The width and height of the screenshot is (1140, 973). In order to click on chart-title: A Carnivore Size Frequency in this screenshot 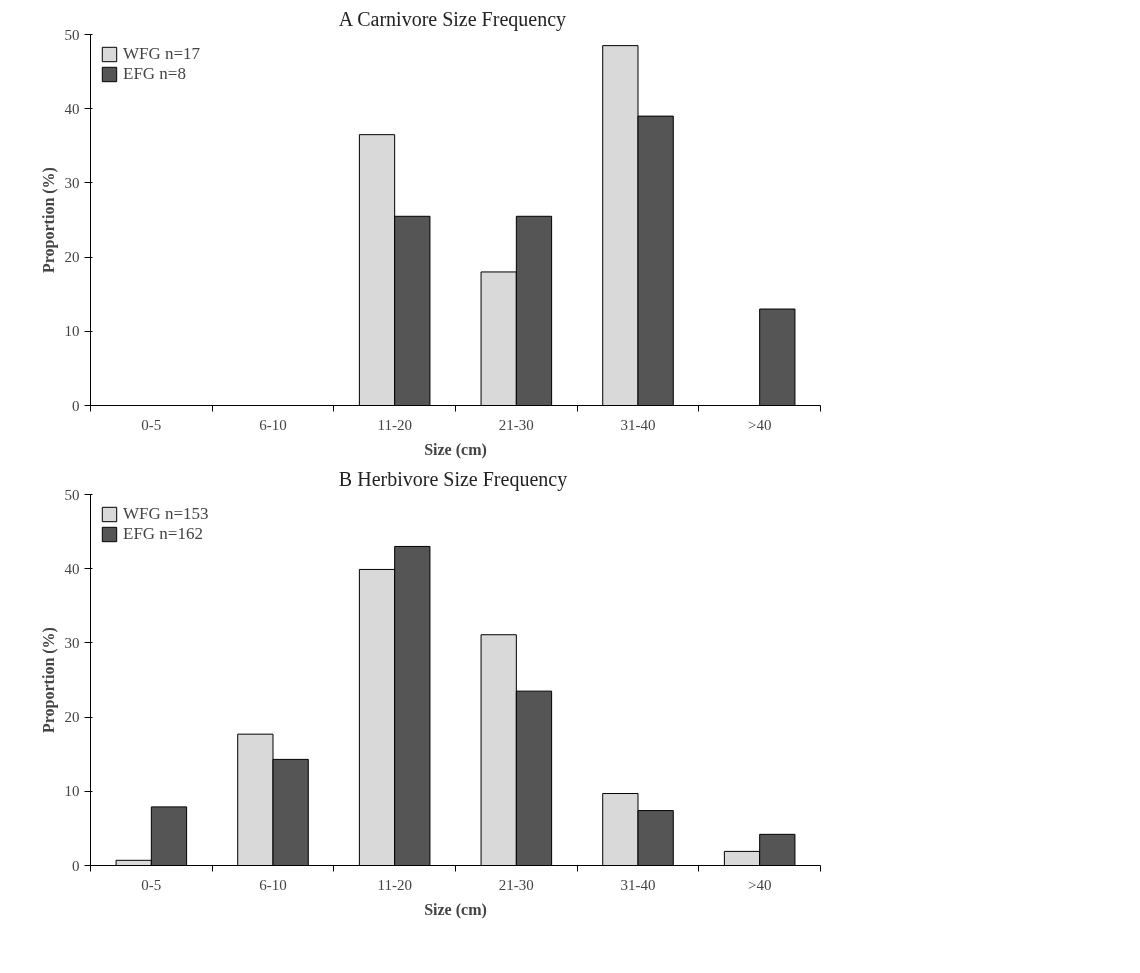, I will do `click(452, 19)`.